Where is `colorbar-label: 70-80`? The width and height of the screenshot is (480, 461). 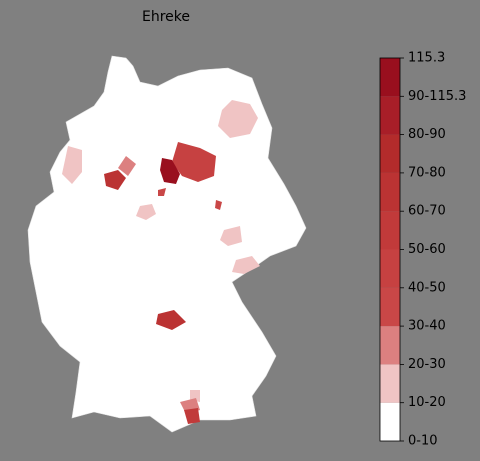
colorbar-label: 70-80 is located at coordinates (427, 172).